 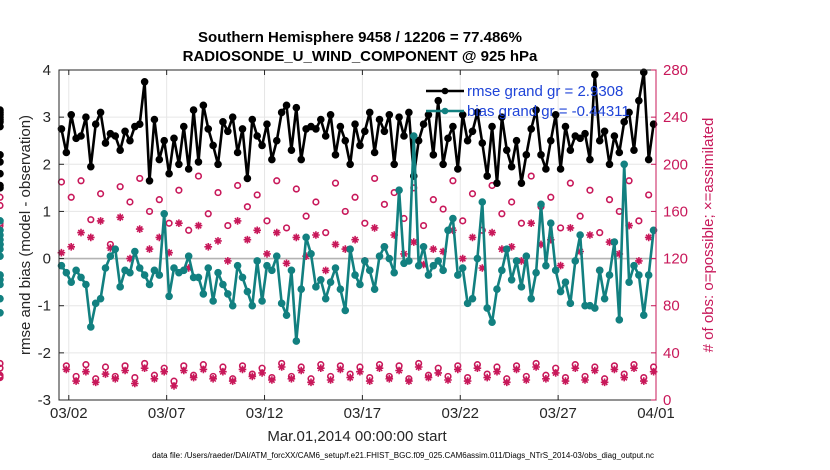 I want to click on y2-tick-label: 200, so click(x=675, y=164).